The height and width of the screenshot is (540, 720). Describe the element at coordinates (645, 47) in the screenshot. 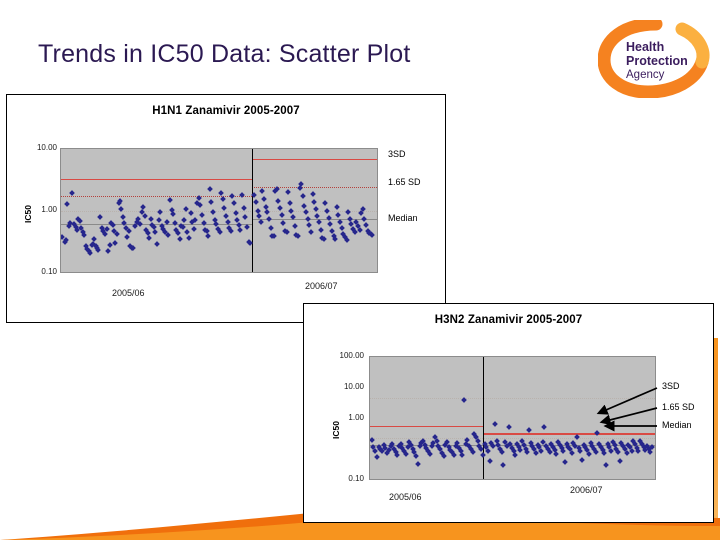

I see `logo-line-1: Health` at that location.